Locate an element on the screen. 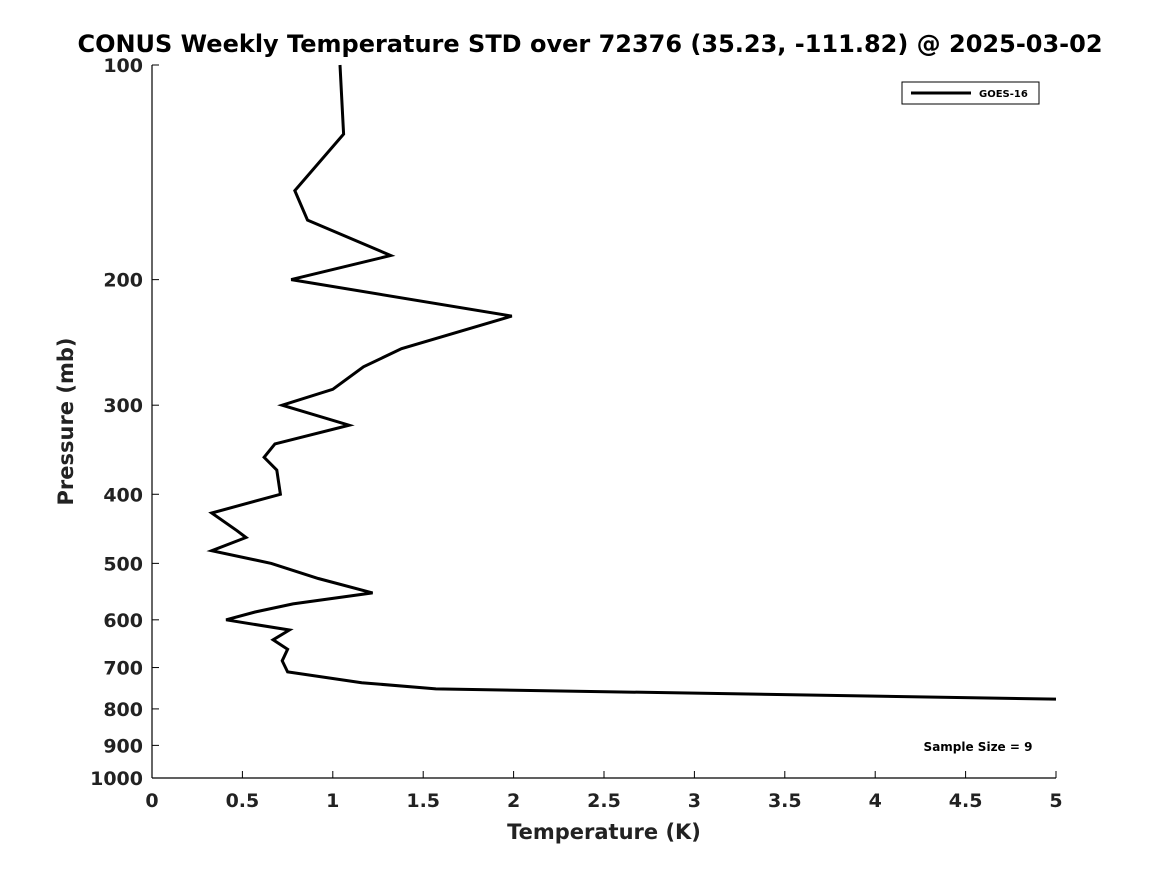 Image resolution: width=1167 pixels, height=875 pixels. x-axis-ticks: 0 0.5 1 1.5 2 2.5 3 3.5 4 4.5 5 is located at coordinates (604, 791).